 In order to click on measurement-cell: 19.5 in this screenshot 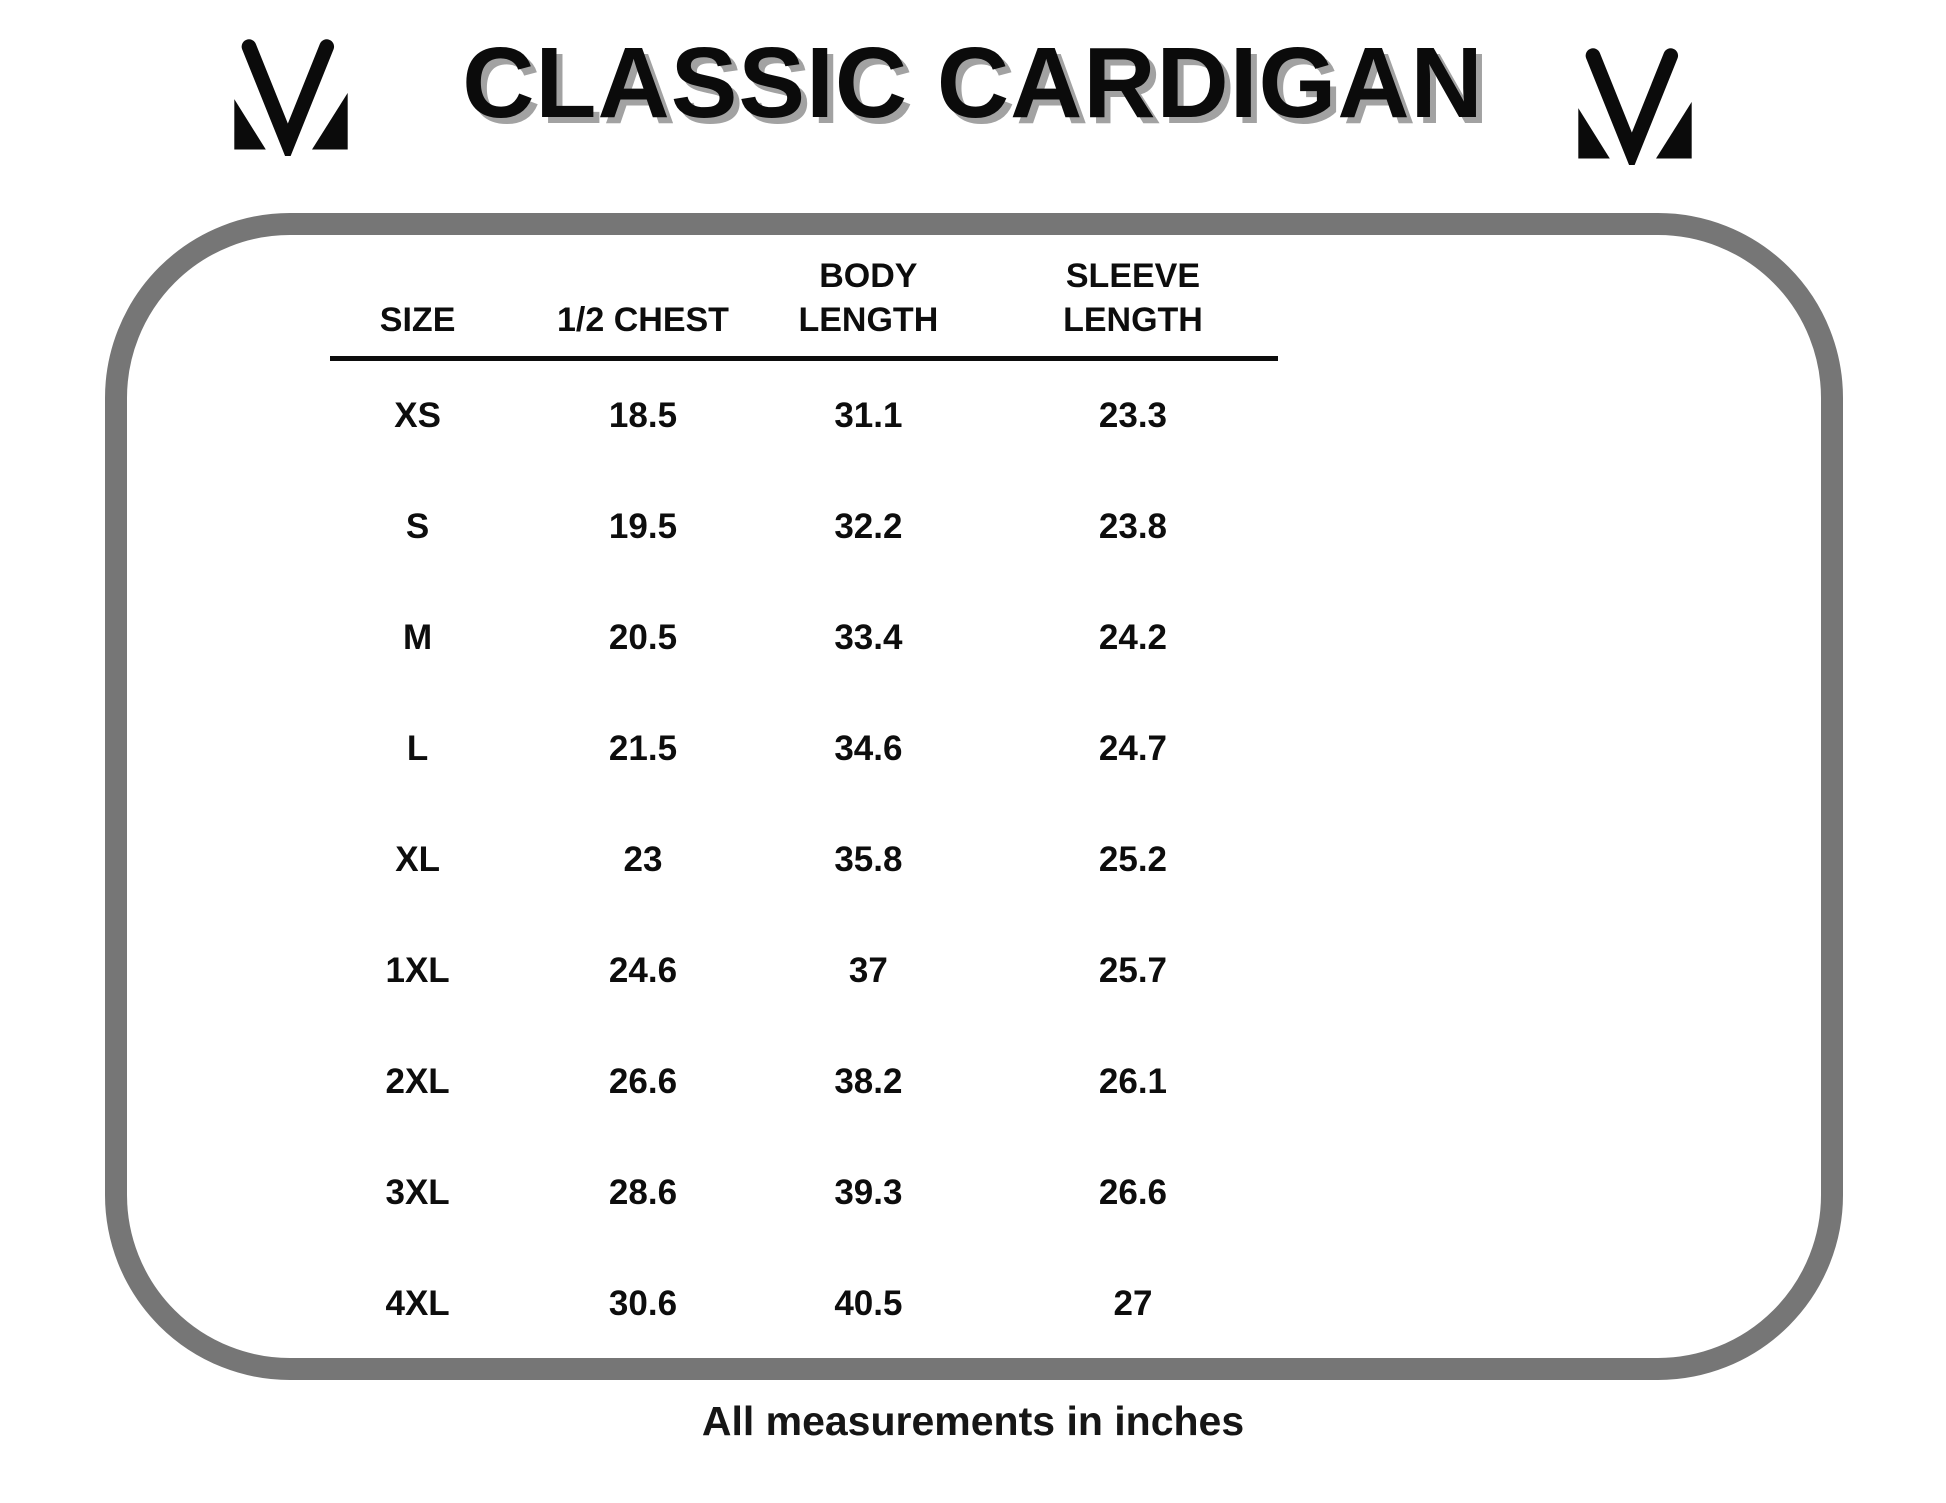, I will do `click(643, 526)`.